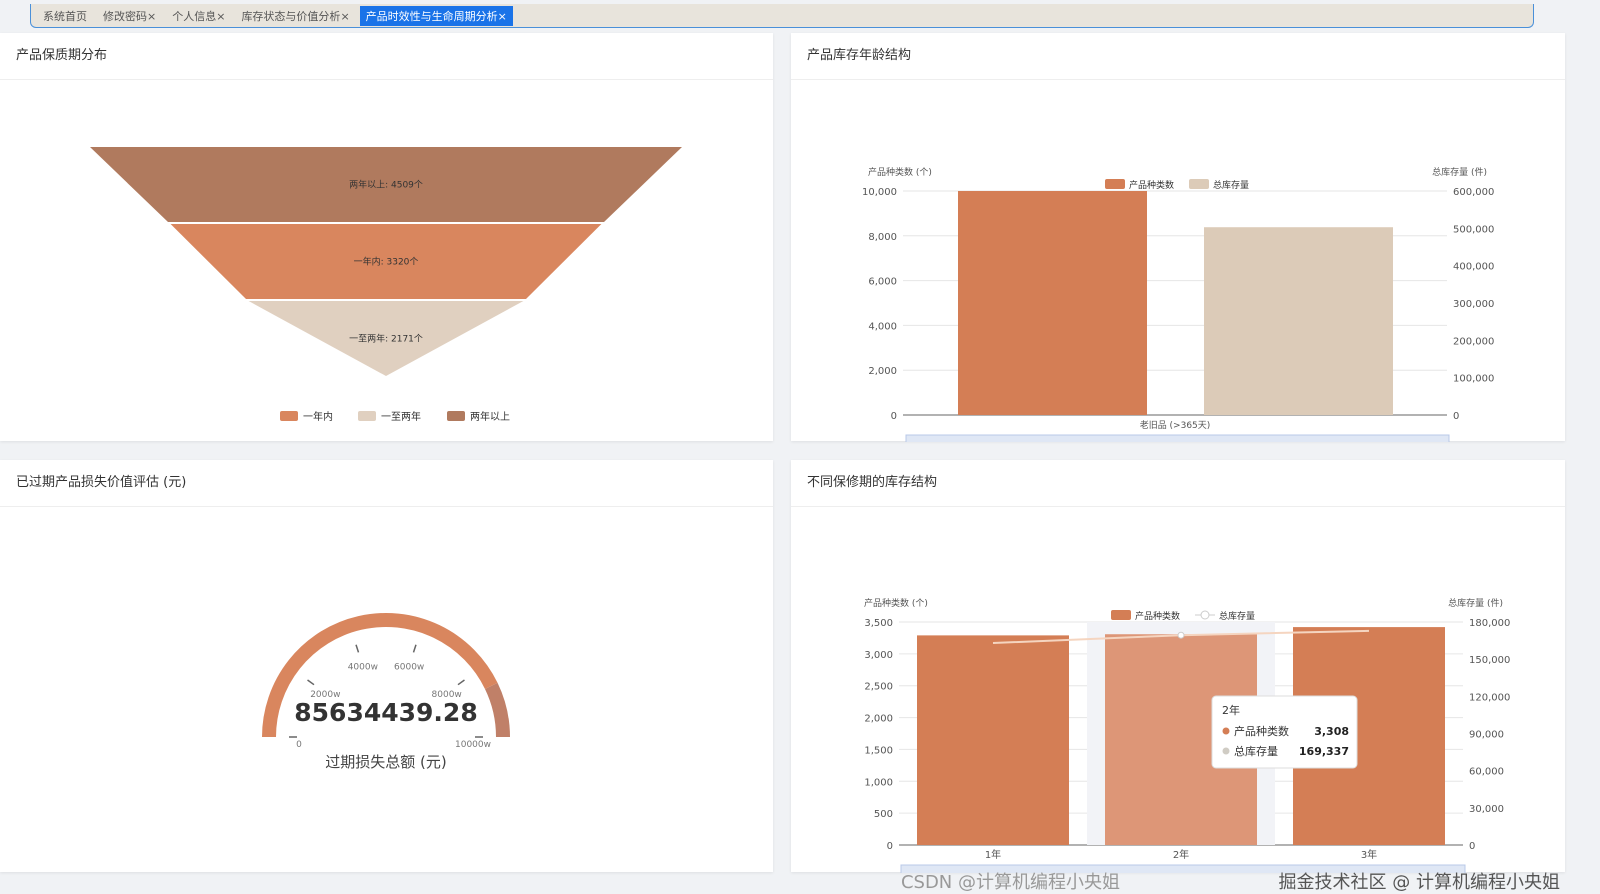 The width and height of the screenshot is (1600, 894). Describe the element at coordinates (1473, 229) in the screenshot. I see `y-tick-right: 500,000` at that location.